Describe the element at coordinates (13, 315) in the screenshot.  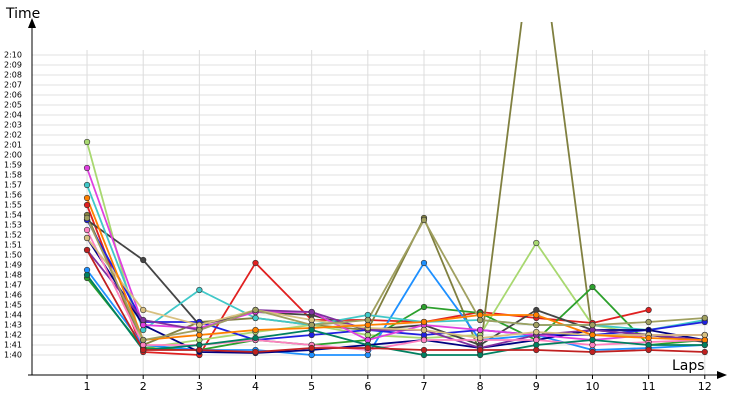
I see `y-tick-label: 1:44` at that location.